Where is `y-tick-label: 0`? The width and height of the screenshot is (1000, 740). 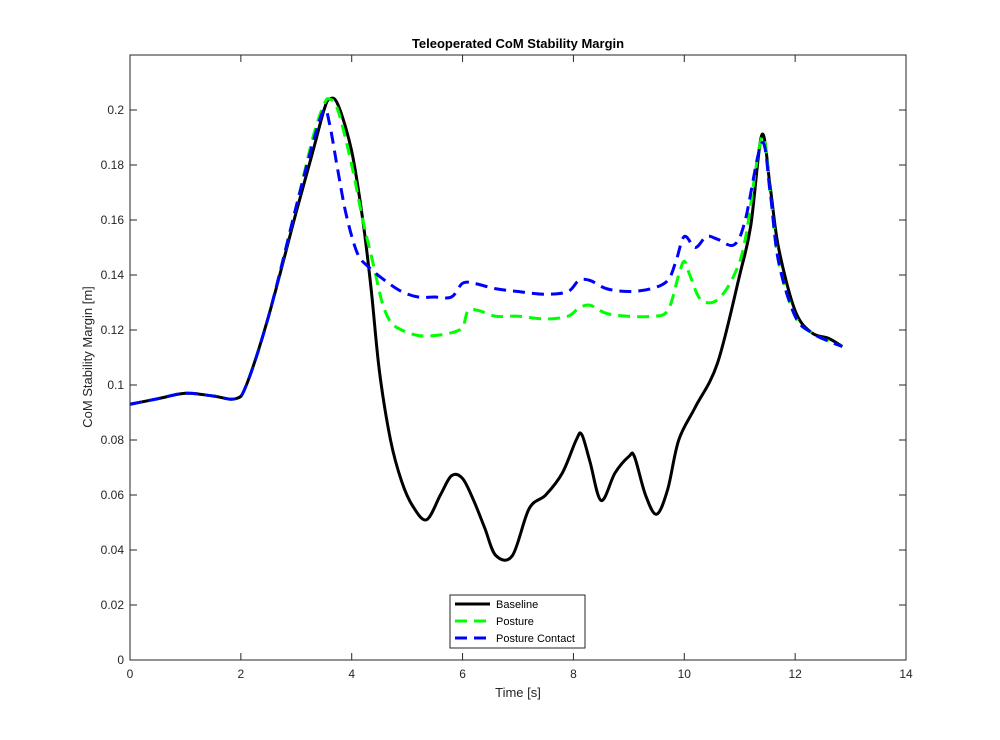
y-tick-label: 0 is located at coordinates (120, 660).